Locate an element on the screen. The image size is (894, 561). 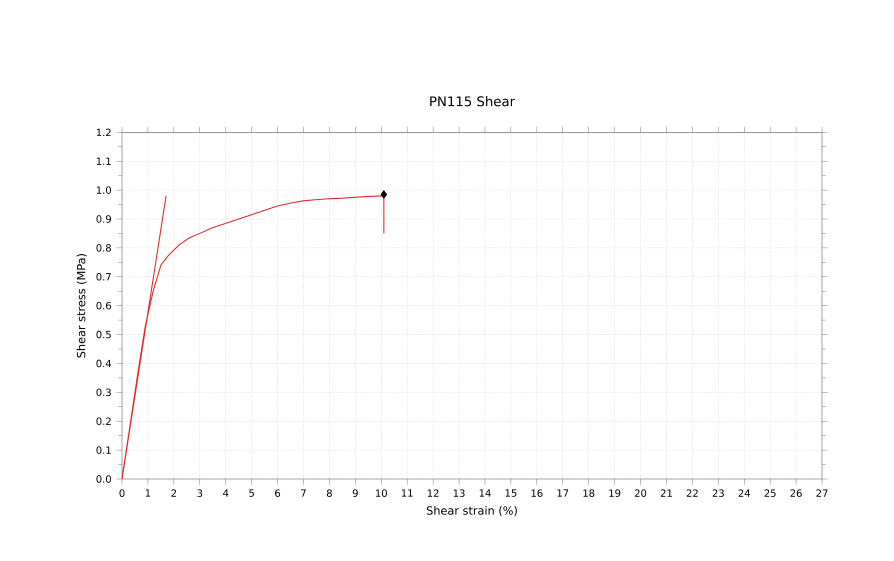
y-tick-label: 0.0 is located at coordinates (103, 479).